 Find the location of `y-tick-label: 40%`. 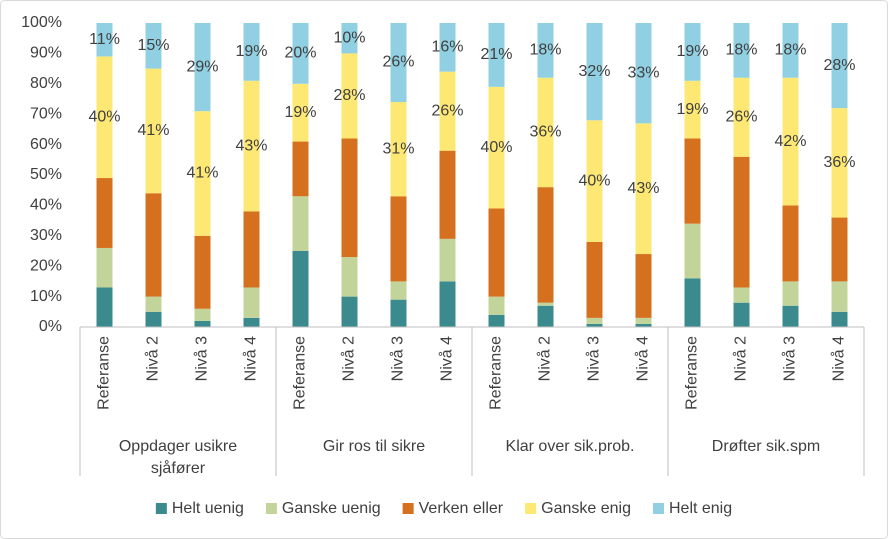

y-tick-label: 40% is located at coordinates (46, 205).